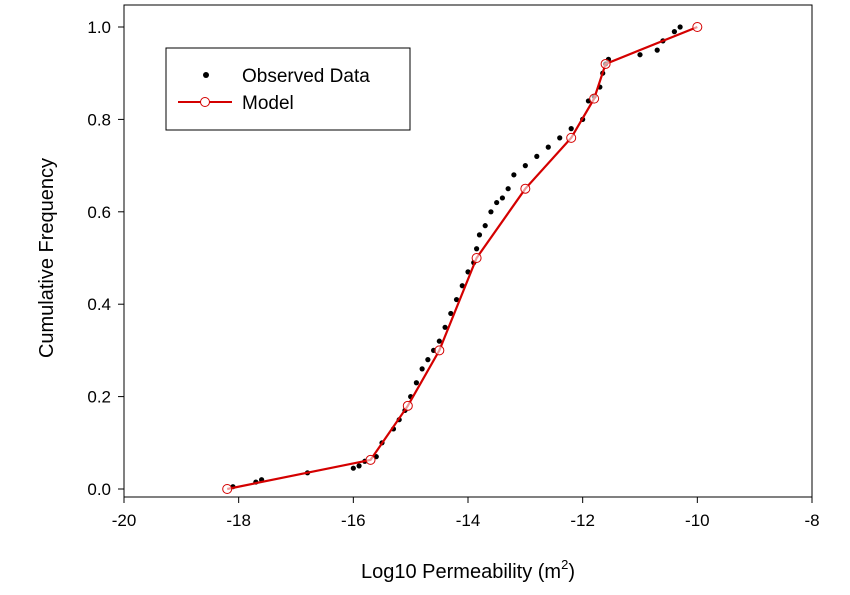 This screenshot has width=850, height=595. I want to click on y-tick-label: 0.6, so click(99, 212).